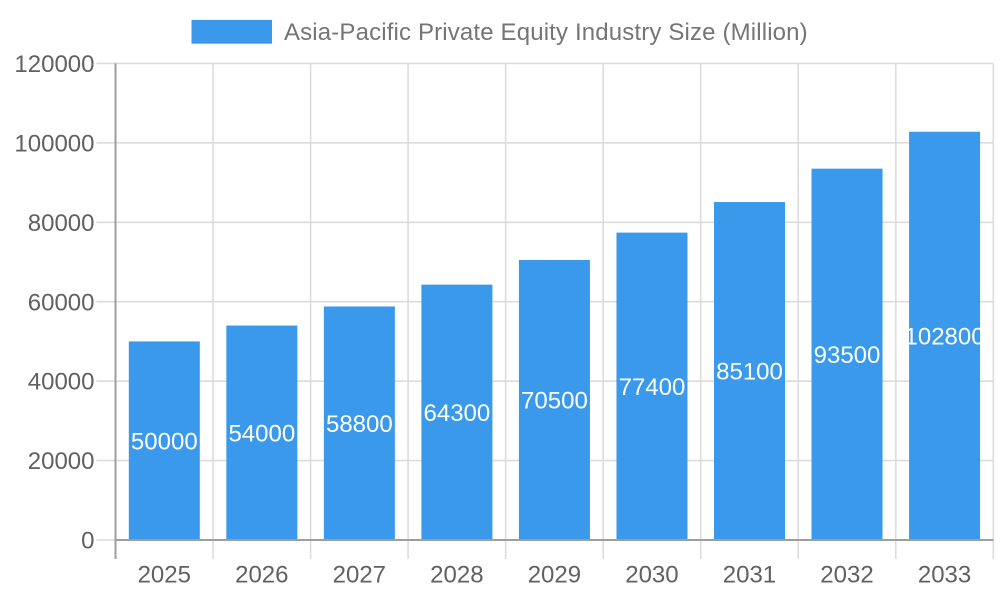 The image size is (1000, 605). Describe the element at coordinates (749, 575) in the screenshot. I see `svg-text: 2031` at that location.